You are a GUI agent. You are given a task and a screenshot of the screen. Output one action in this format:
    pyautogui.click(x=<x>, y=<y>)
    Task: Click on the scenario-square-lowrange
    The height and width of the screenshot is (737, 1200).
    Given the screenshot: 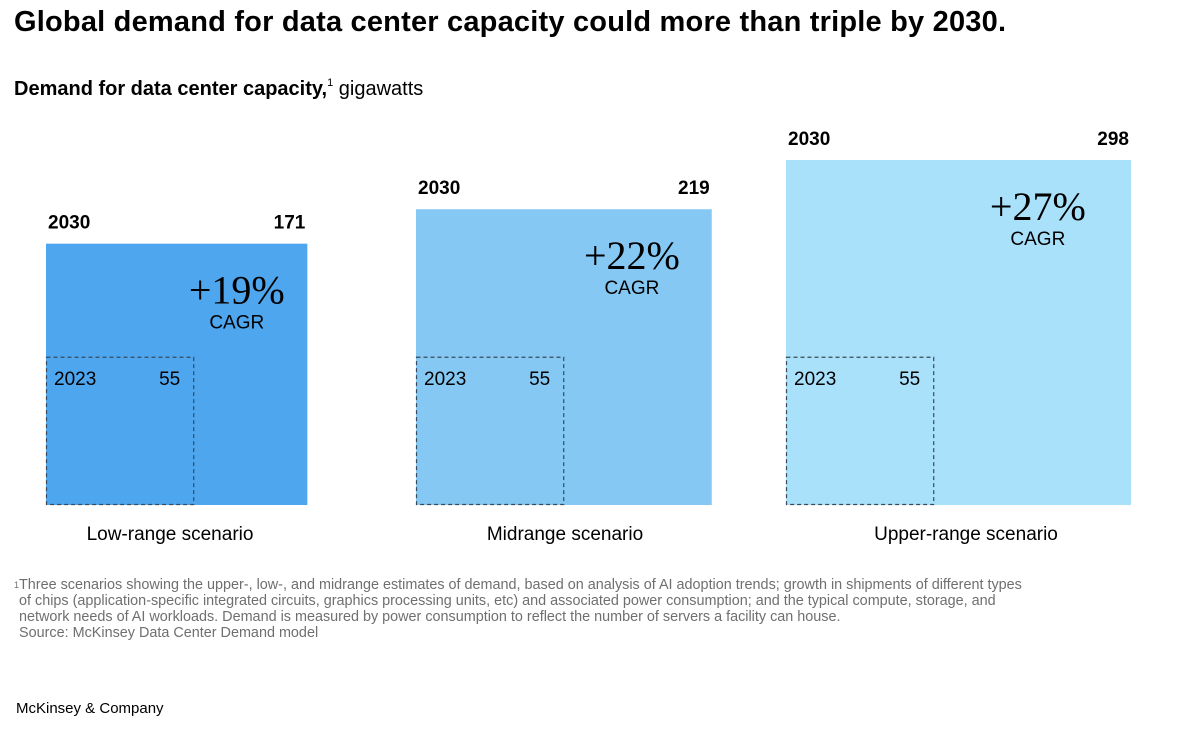 What is the action you would take?
    pyautogui.click(x=177, y=374)
    